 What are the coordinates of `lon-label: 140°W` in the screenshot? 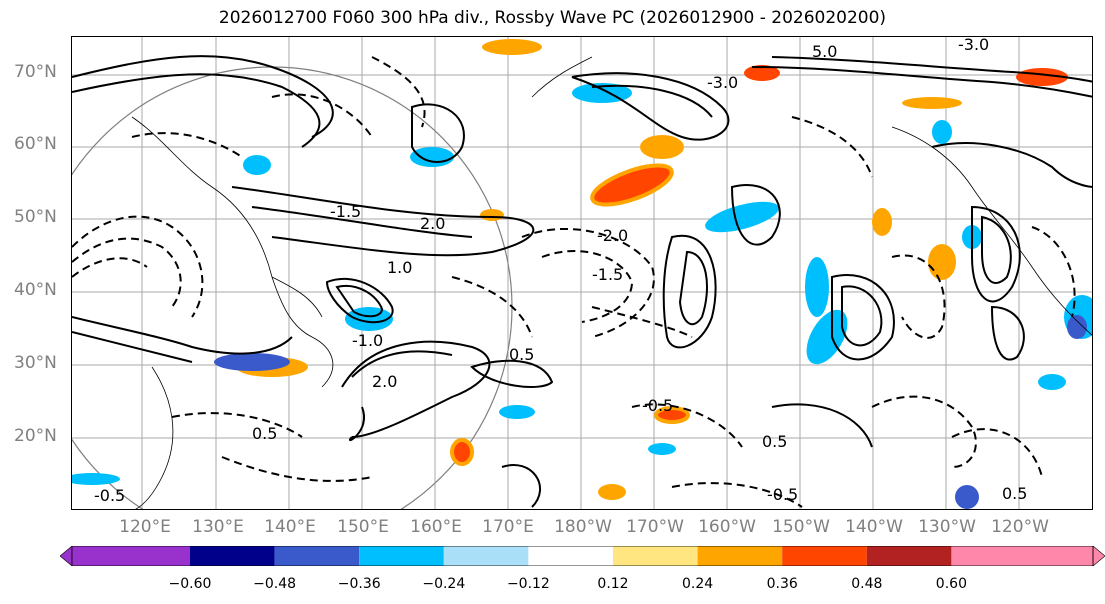 It's located at (874, 527).